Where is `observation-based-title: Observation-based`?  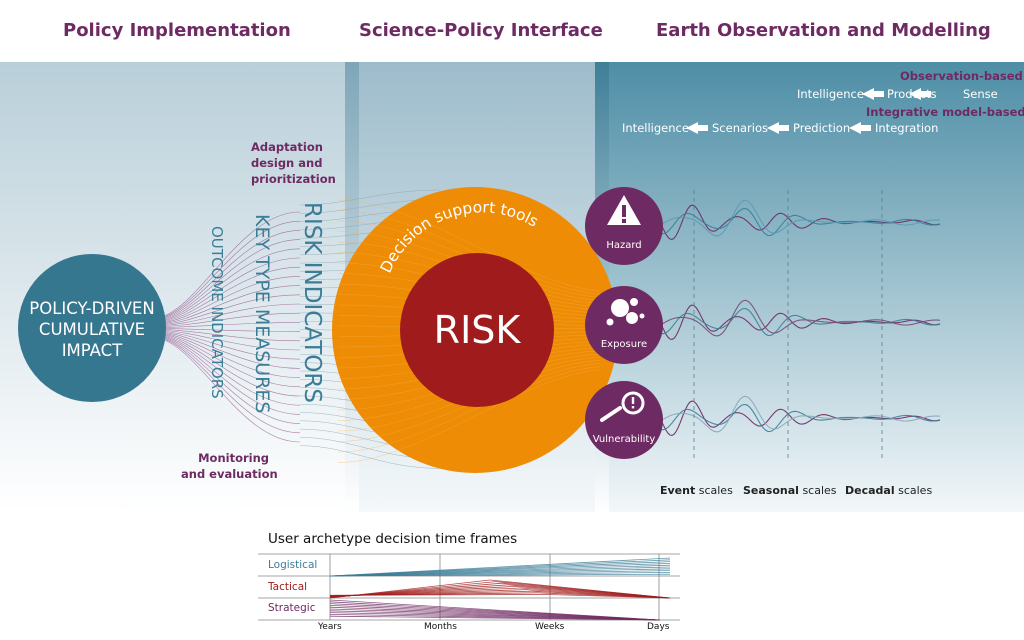
observation-based-title: Observation-based is located at coordinates (961, 76).